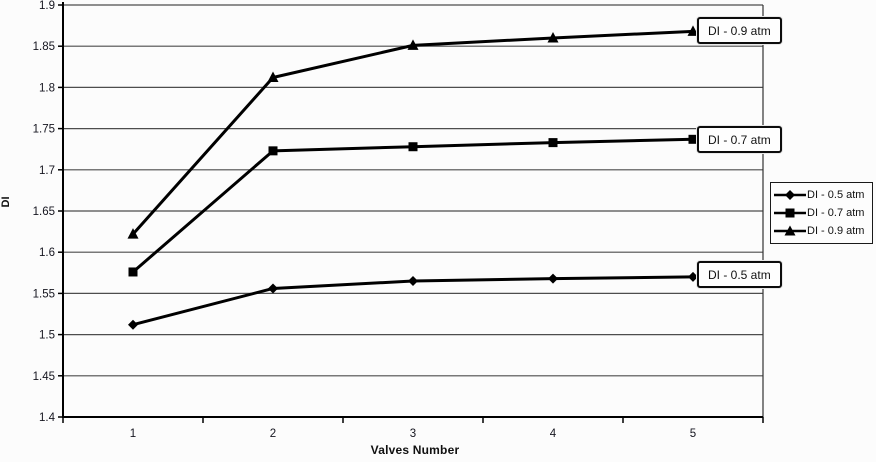  I want to click on legend-triangle-marker-icon, so click(790, 230).